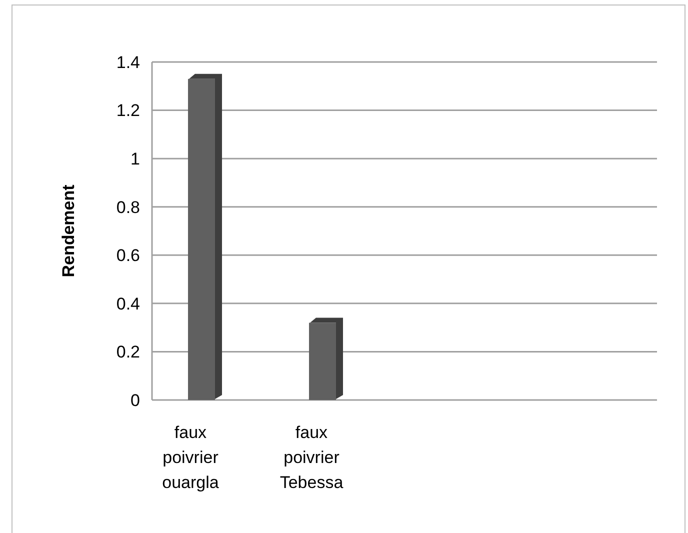  I want to click on y-tick-label: 0.4, so click(128, 304).